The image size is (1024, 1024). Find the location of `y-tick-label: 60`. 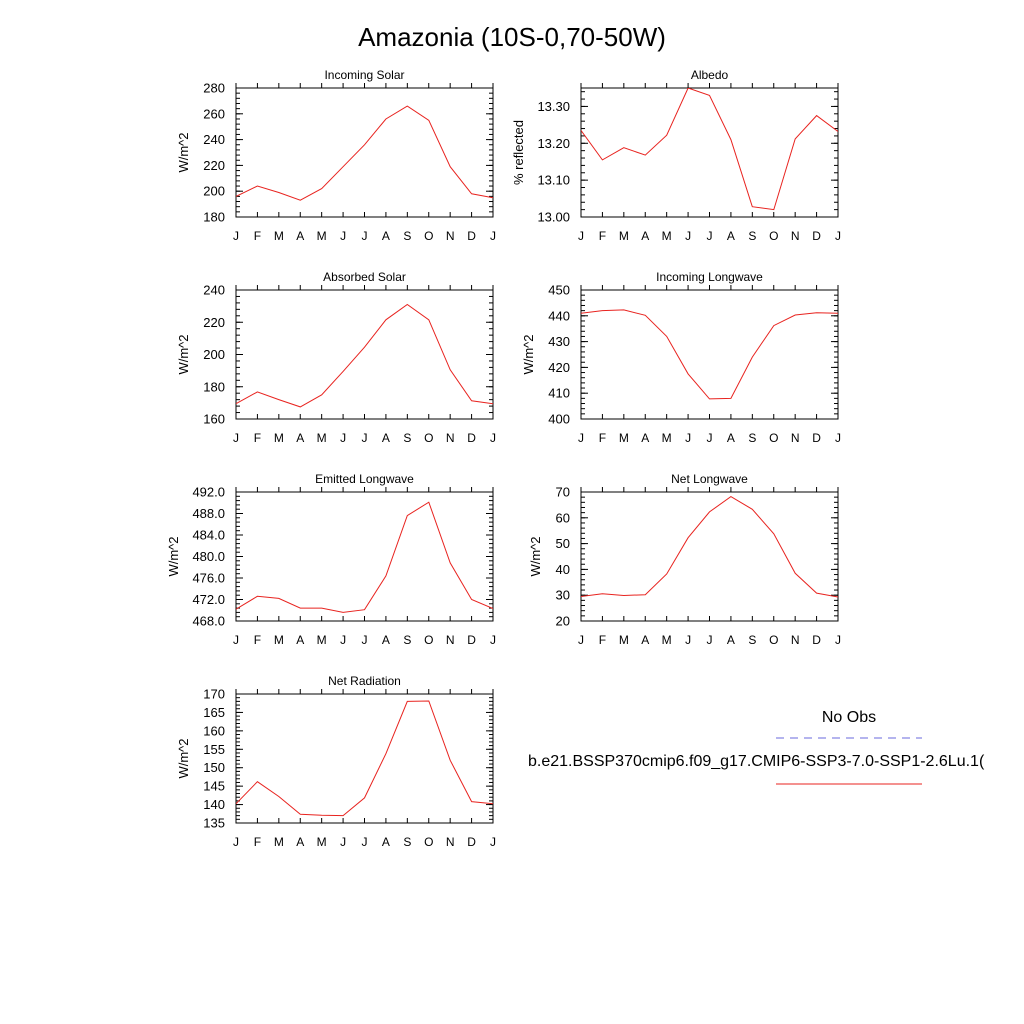

y-tick-label: 60 is located at coordinates (563, 517).